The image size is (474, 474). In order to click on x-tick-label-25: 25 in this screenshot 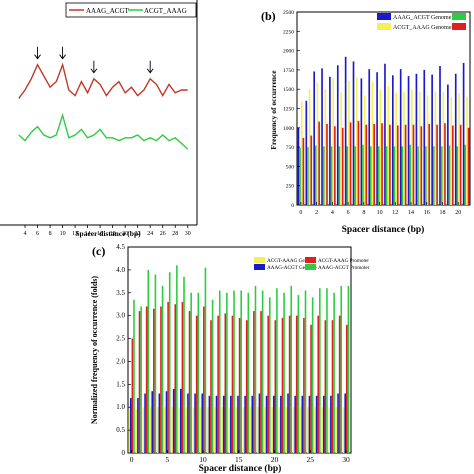, I will do `click(311, 459)`.